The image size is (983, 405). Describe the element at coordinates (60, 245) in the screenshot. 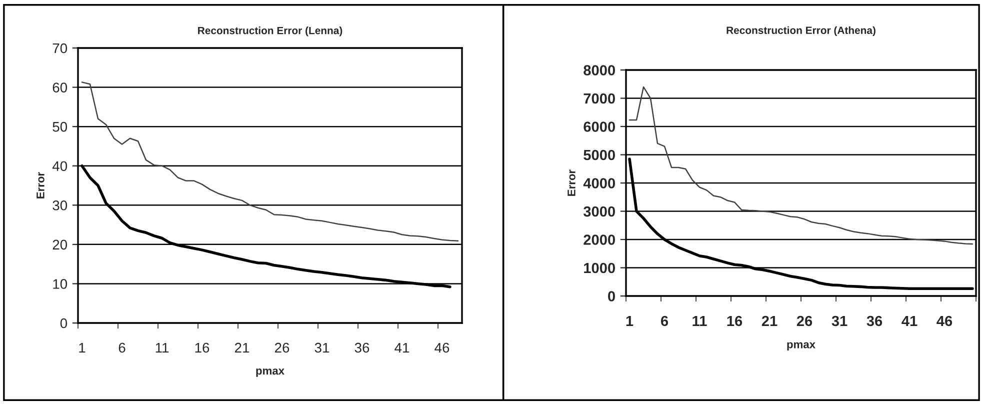

I see `y-tick-label: 20` at that location.